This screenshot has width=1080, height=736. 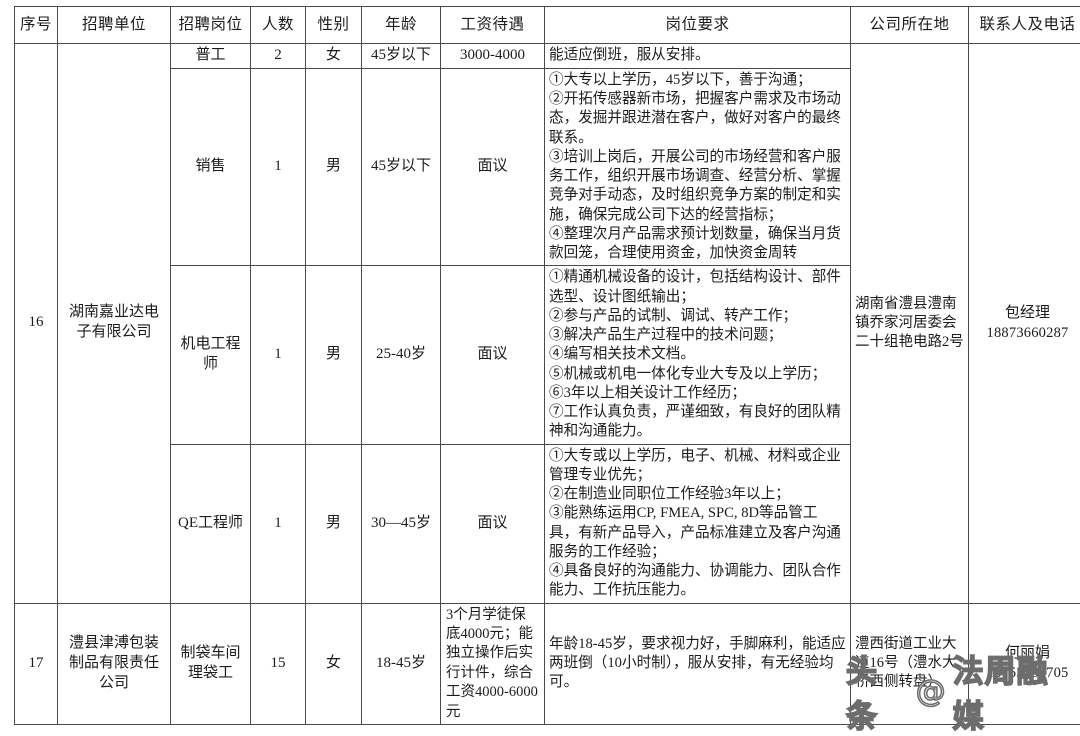 What do you see at coordinates (493, 664) in the screenshot?
I see `cell-salary: 3个月学徒保底4000元；能独立操作后实行计件，综合工资4000-6000元` at bounding box center [493, 664].